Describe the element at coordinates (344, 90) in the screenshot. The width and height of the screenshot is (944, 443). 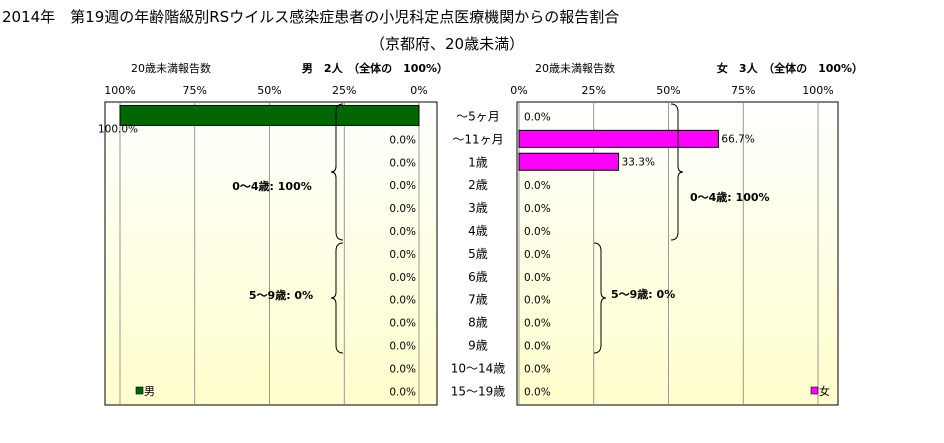
I see `male-tick-label: 25%` at that location.